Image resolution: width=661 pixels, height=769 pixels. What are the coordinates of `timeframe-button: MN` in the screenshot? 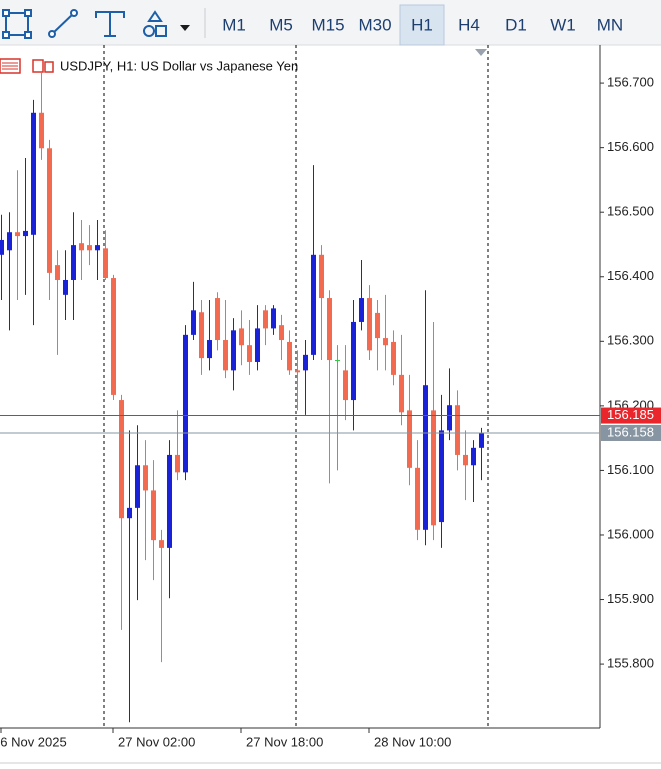 It's located at (610, 24).